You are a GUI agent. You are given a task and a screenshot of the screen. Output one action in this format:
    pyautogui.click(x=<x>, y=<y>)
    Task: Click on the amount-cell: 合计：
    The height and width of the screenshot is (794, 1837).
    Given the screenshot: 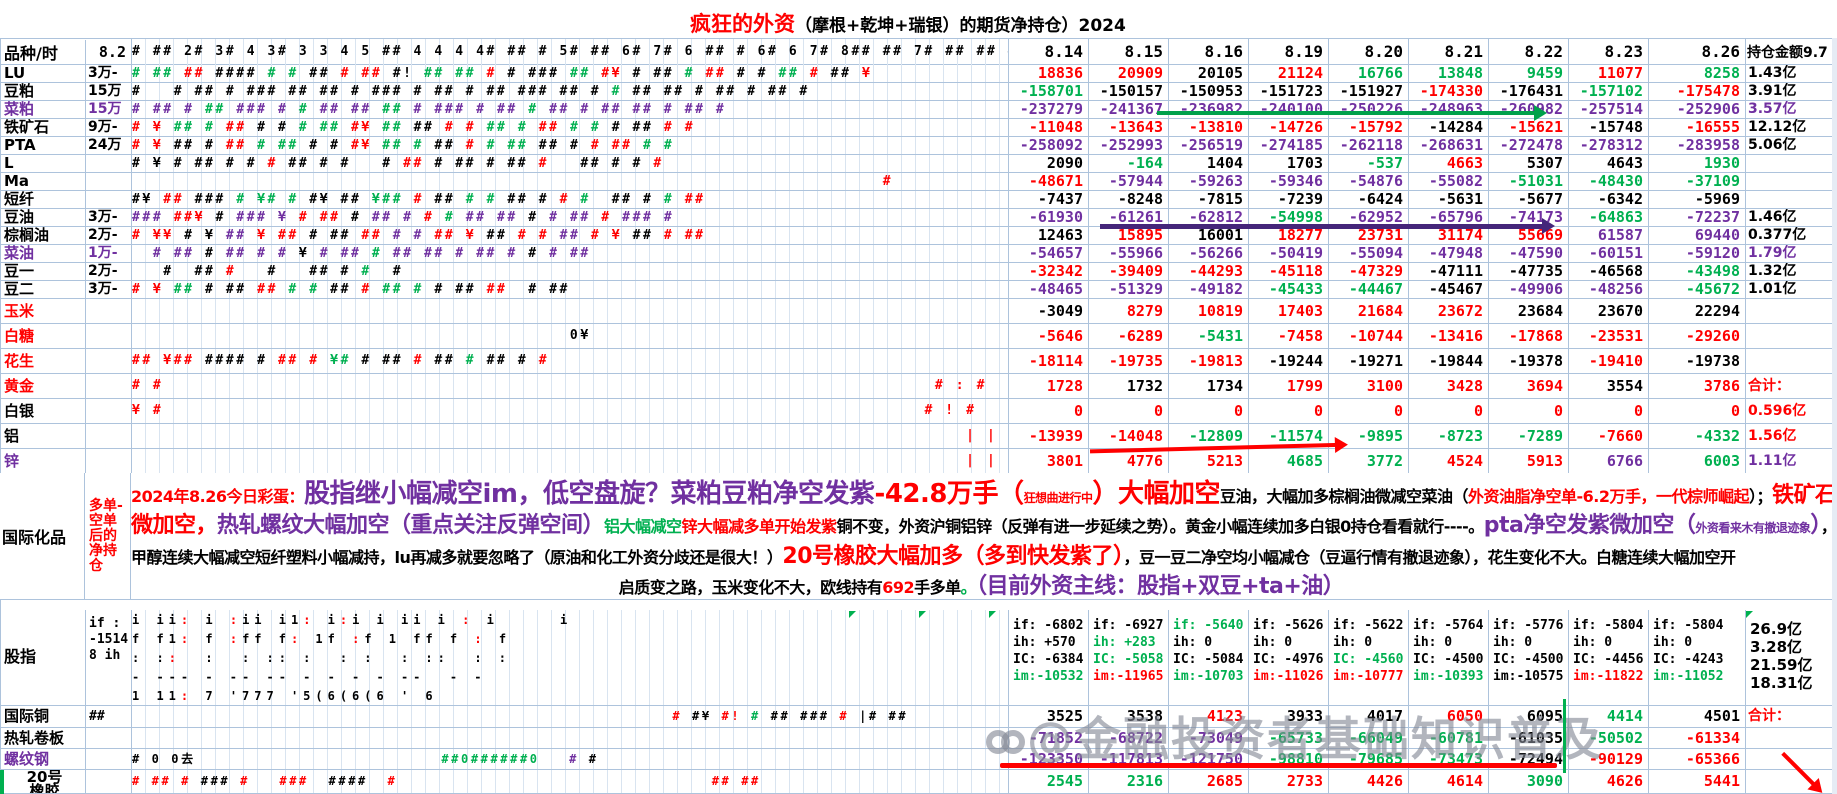 What is the action you would take?
    pyautogui.click(x=1789, y=386)
    